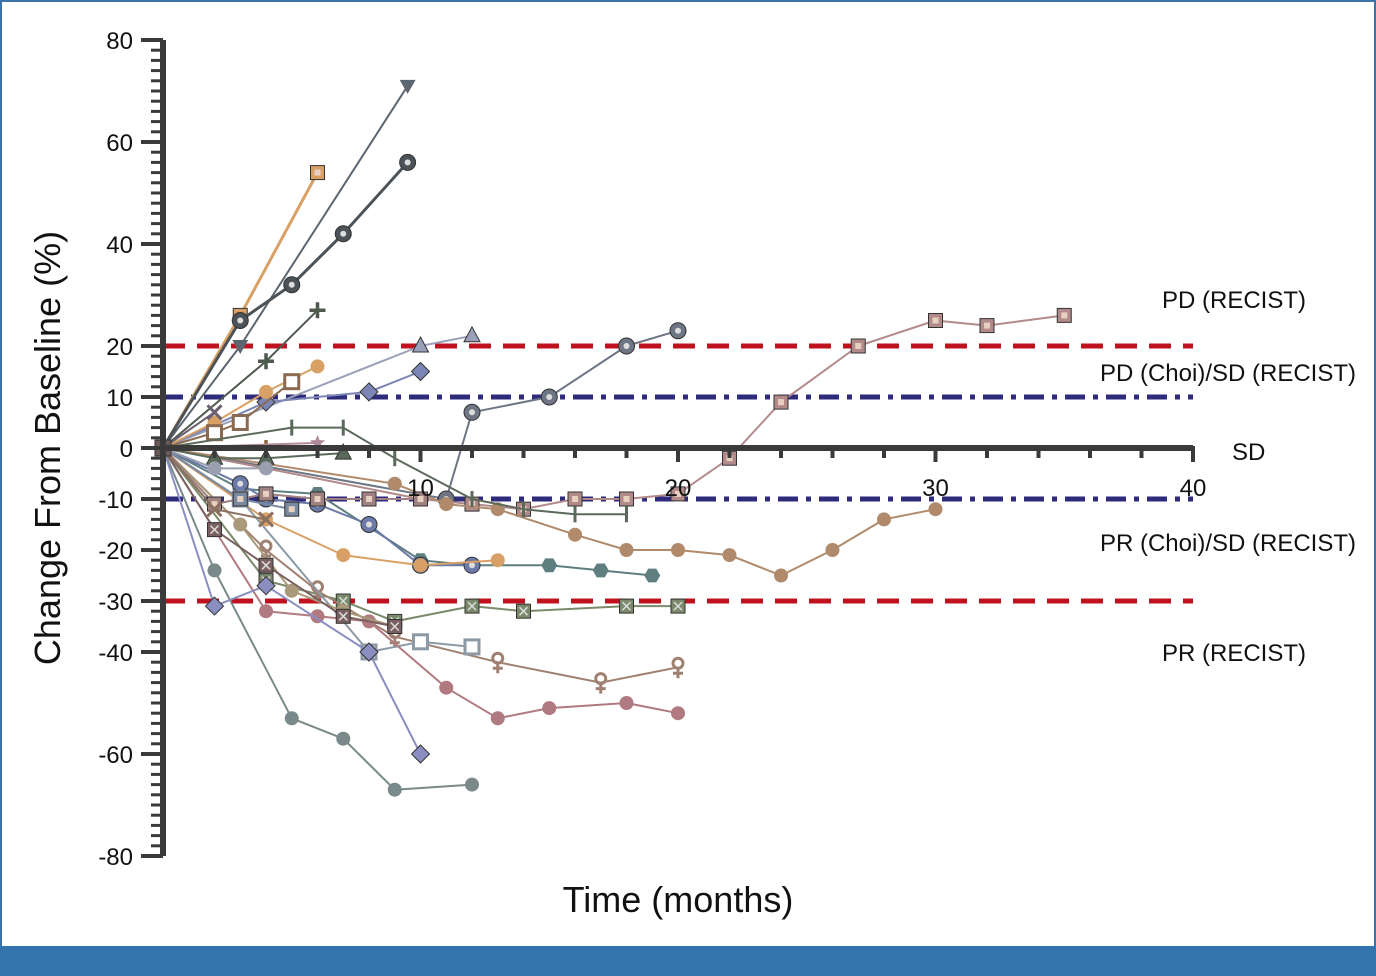 The width and height of the screenshot is (1376, 976). What do you see at coordinates (678, 330) in the screenshot?
I see `series-8-point-5-dot` at bounding box center [678, 330].